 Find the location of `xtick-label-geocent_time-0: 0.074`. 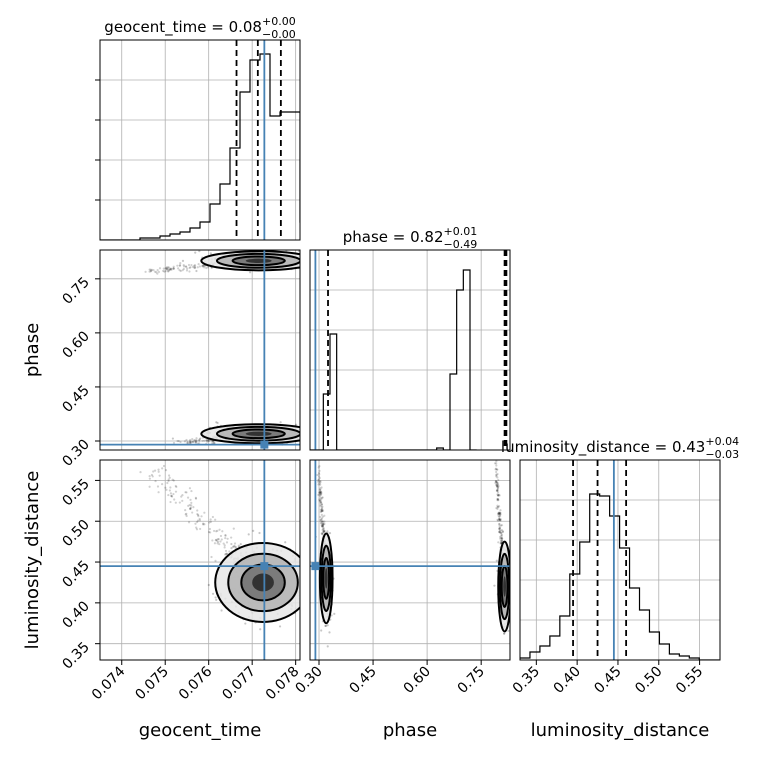

xtick-label-geocent_time-0: 0.074 is located at coordinates (109, 683).